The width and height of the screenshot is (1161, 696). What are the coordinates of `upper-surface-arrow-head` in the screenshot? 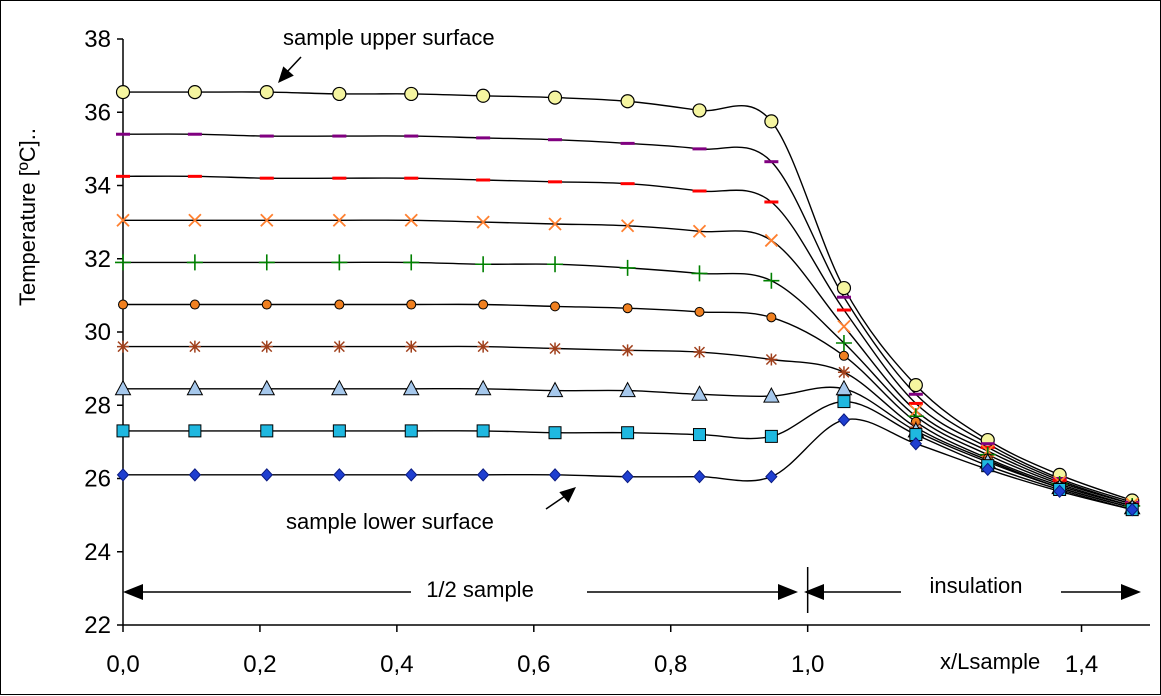 It's located at (286, 74).